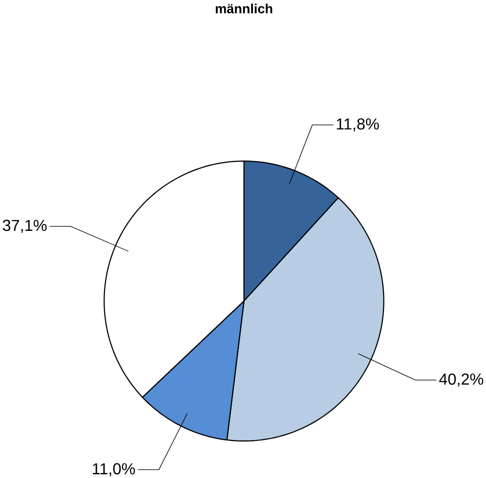 The width and height of the screenshot is (486, 478). What do you see at coordinates (244, 8) in the screenshot?
I see `chart-title: männlich` at bounding box center [244, 8].